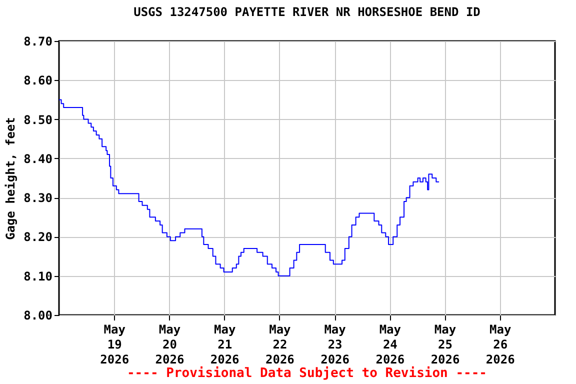  What do you see at coordinates (38, 237) in the screenshot?
I see `y-tick-label: 8.20` at bounding box center [38, 237].